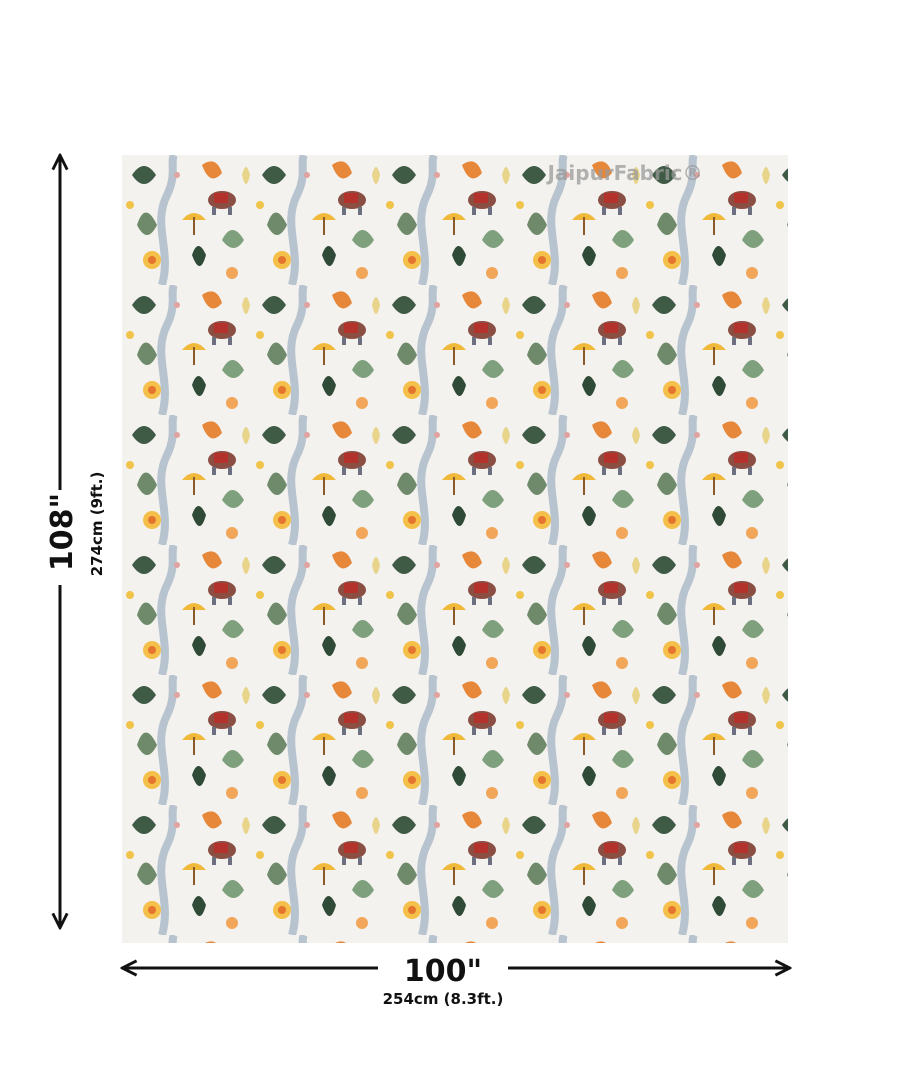 The image size is (900, 1080). I want to click on height-detail: 274cm (9ft.), so click(97, 524).